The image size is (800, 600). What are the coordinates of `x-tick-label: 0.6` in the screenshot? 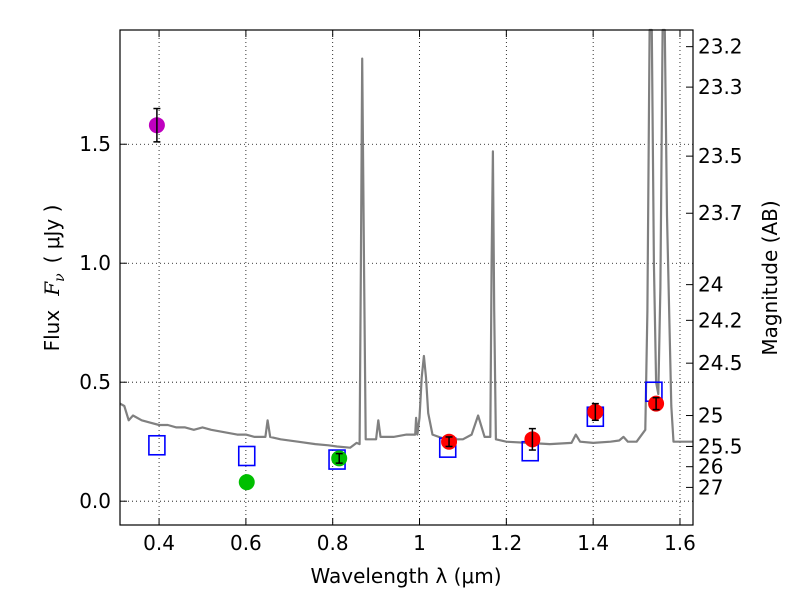 It's located at (246, 543).